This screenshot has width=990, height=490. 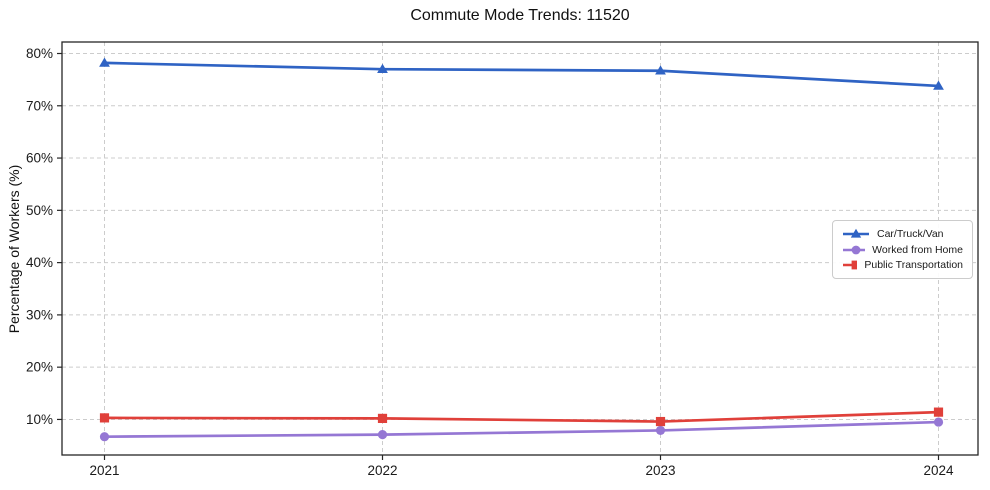 What do you see at coordinates (39, 419) in the screenshot?
I see `y-tick-label: 10%` at bounding box center [39, 419].